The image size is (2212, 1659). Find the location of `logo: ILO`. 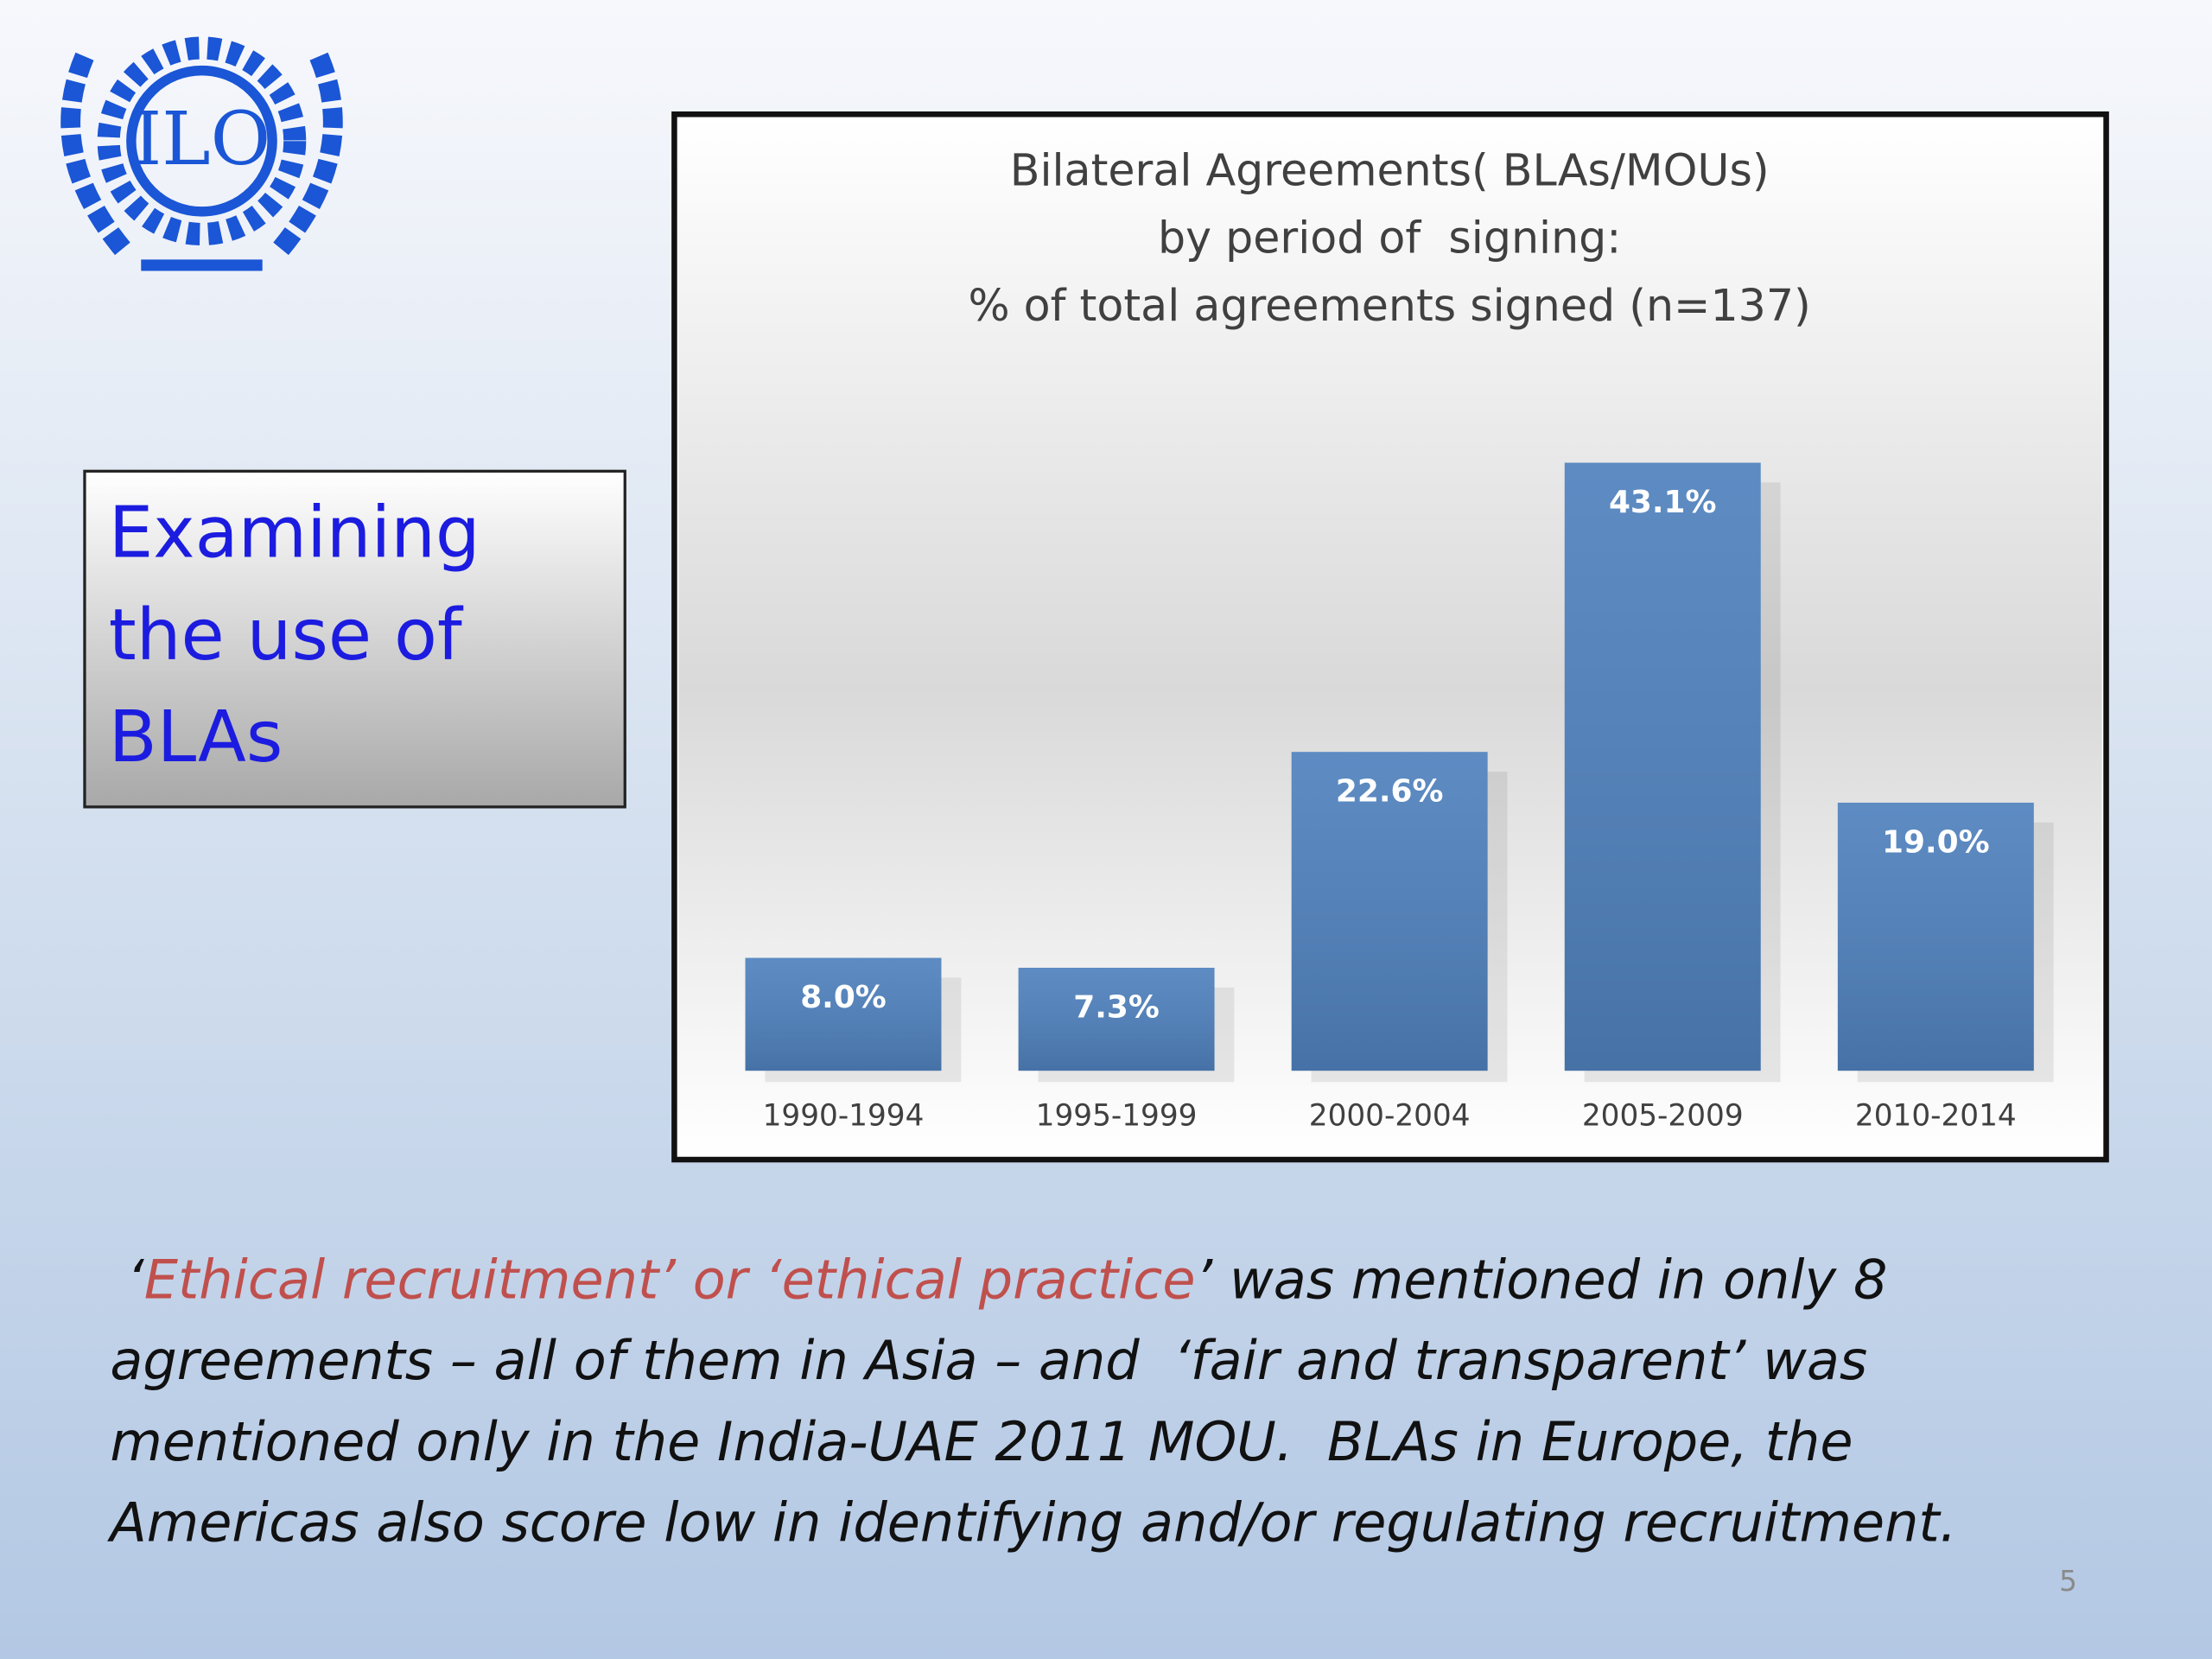

logo: ILO is located at coordinates (201, 153).